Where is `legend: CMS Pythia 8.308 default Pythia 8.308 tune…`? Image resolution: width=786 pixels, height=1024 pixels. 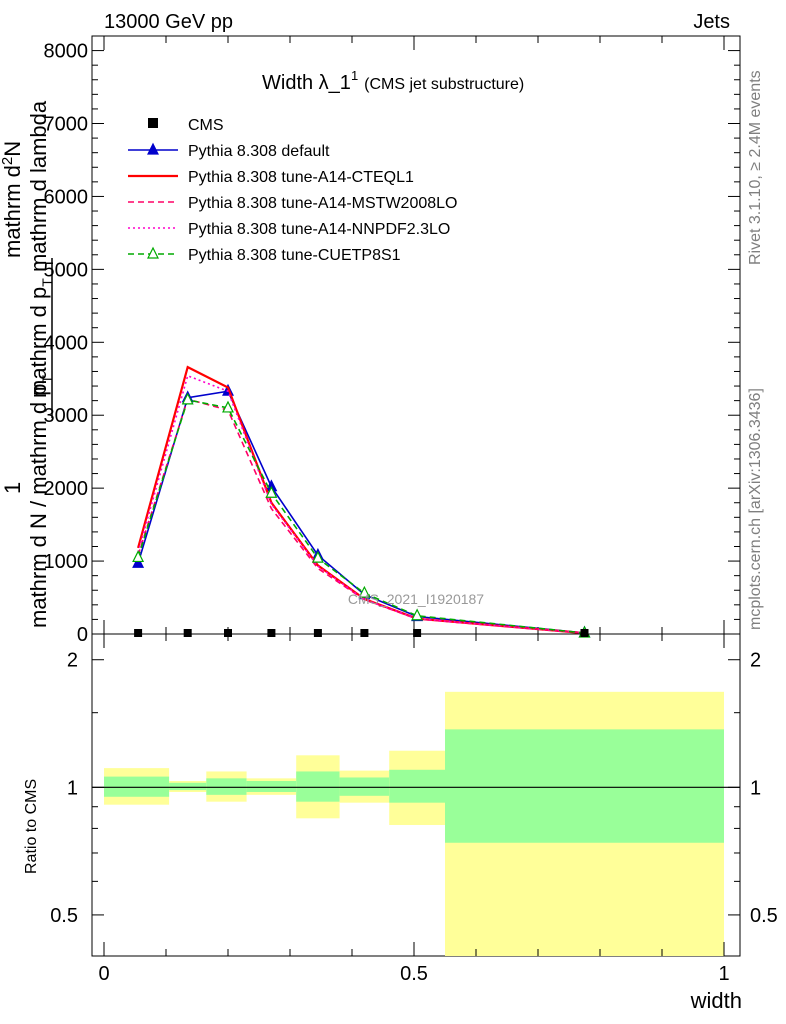
legend: CMS Pythia 8.308 default Pythia 8.308 tune… is located at coordinates (292, 190).